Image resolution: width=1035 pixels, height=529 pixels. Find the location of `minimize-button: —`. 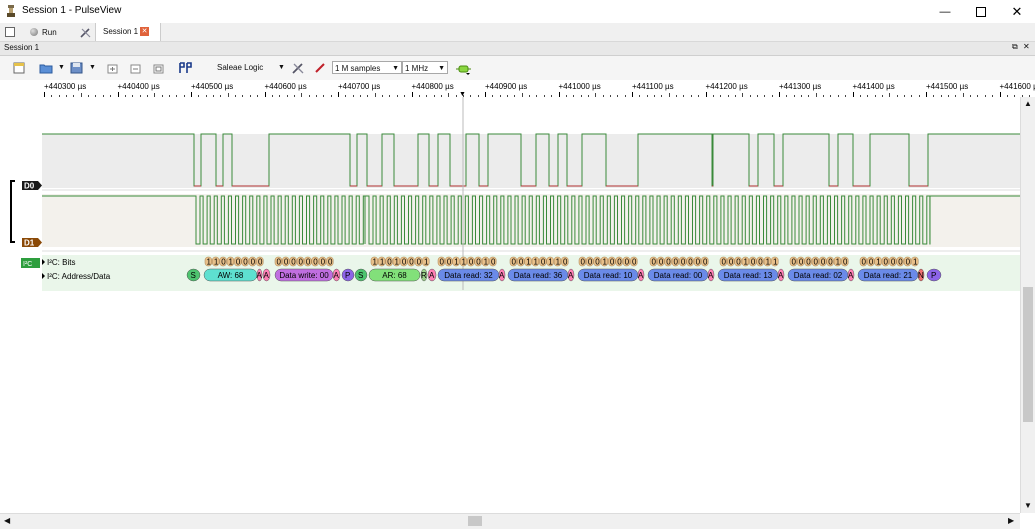

minimize-button: — is located at coordinates (945, 11).